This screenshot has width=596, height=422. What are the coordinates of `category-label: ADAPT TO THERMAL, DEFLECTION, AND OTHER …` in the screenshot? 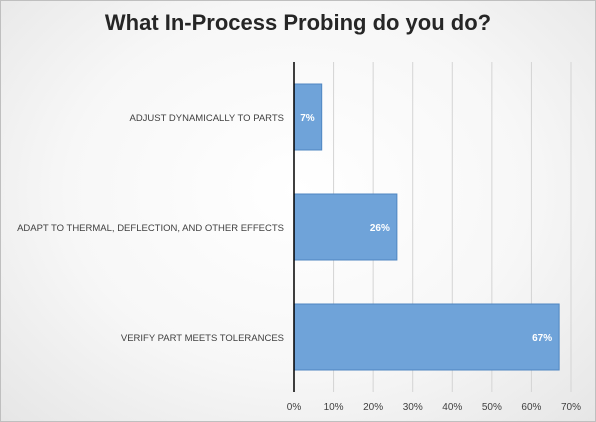 It's located at (150, 228).